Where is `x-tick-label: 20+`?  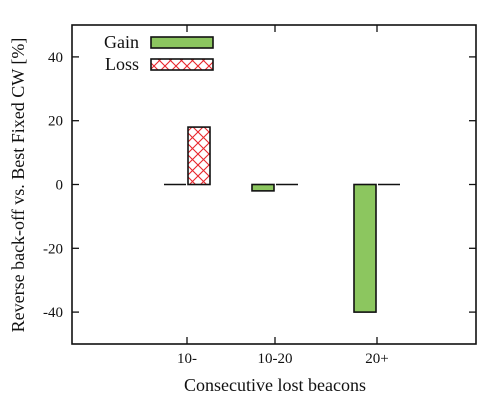 x-tick-label: 20+ is located at coordinates (376, 359).